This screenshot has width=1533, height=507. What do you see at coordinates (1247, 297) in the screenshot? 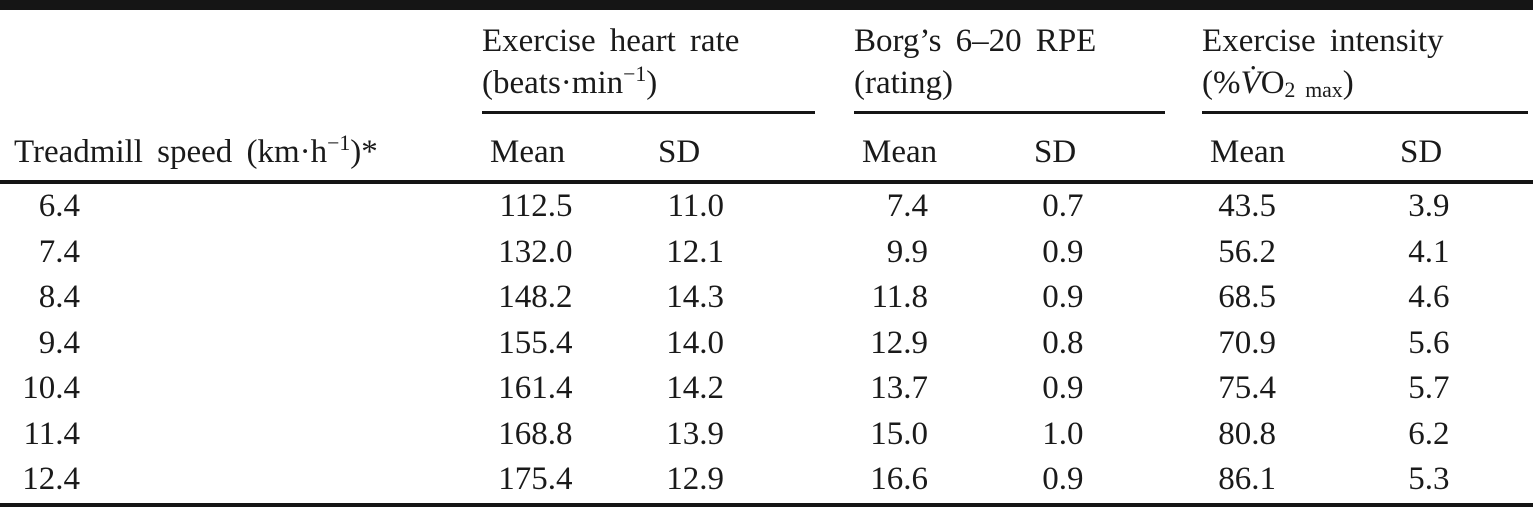
I see `cell-intensity-mean: 68.5` at bounding box center [1247, 297].